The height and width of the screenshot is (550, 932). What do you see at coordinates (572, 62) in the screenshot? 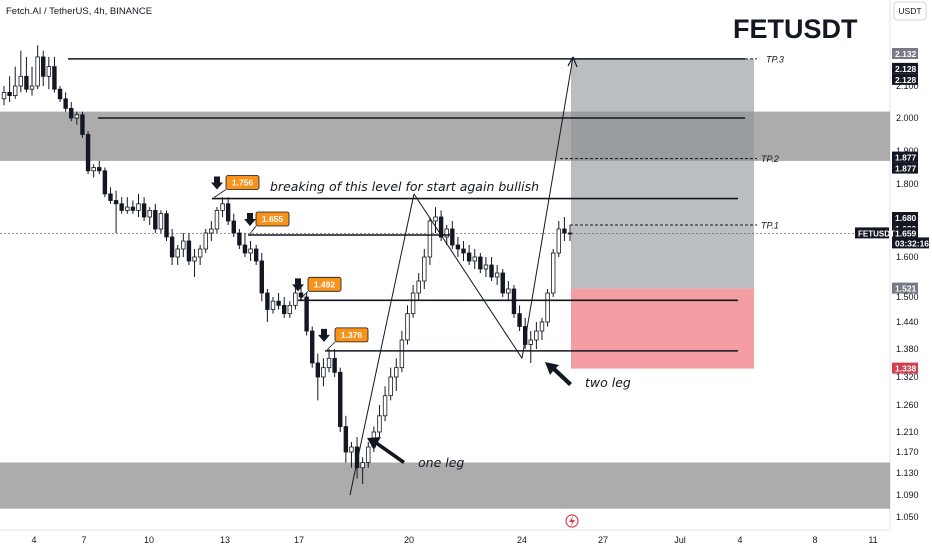
I see `leg-arrowhead` at bounding box center [572, 62].